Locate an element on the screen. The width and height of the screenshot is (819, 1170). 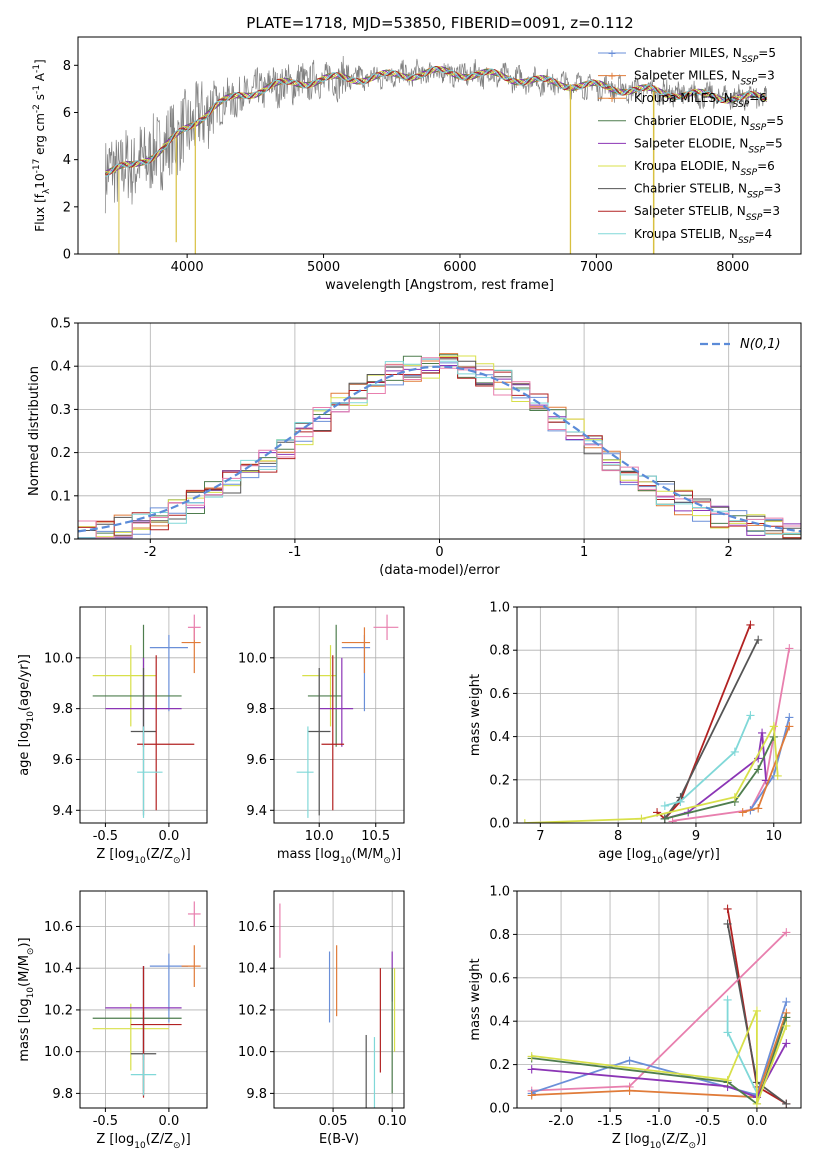
legend-label: Salpeter STELIB, NSSP=3 is located at coordinates (707, 213).